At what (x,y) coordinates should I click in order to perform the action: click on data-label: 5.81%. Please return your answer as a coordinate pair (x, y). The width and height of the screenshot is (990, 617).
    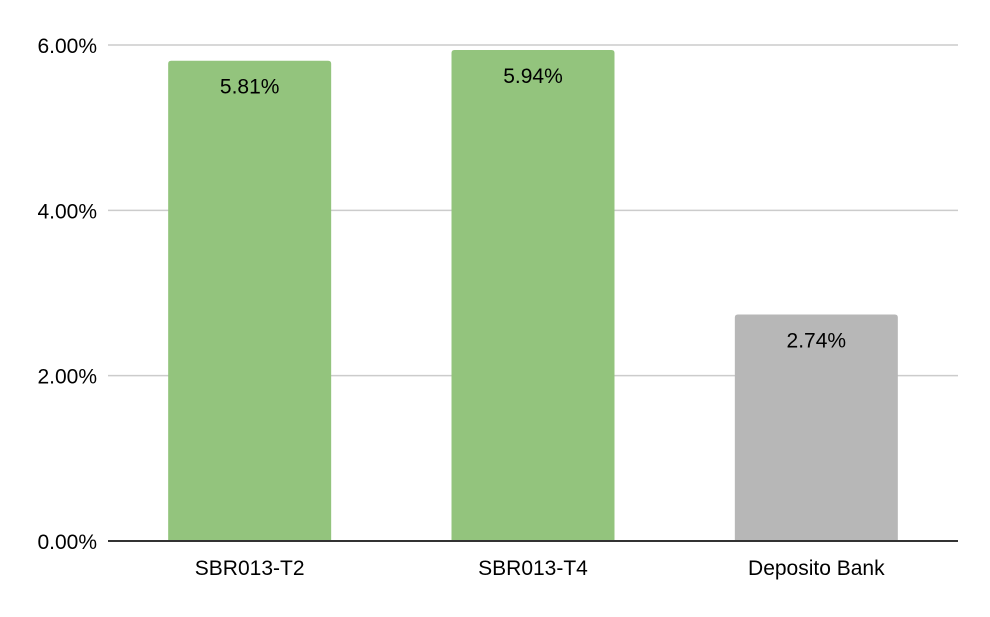
    Looking at the image, I should click on (250, 87).